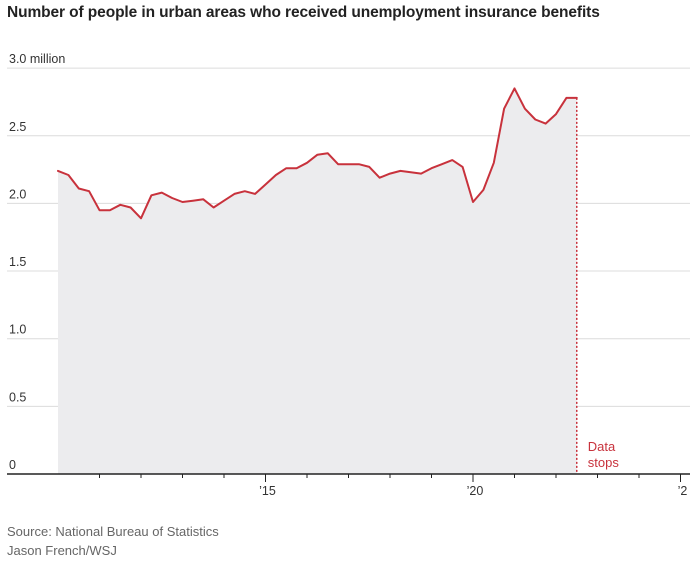 The image size is (698, 568). I want to click on y-tick-label: 0.5, so click(17, 397).